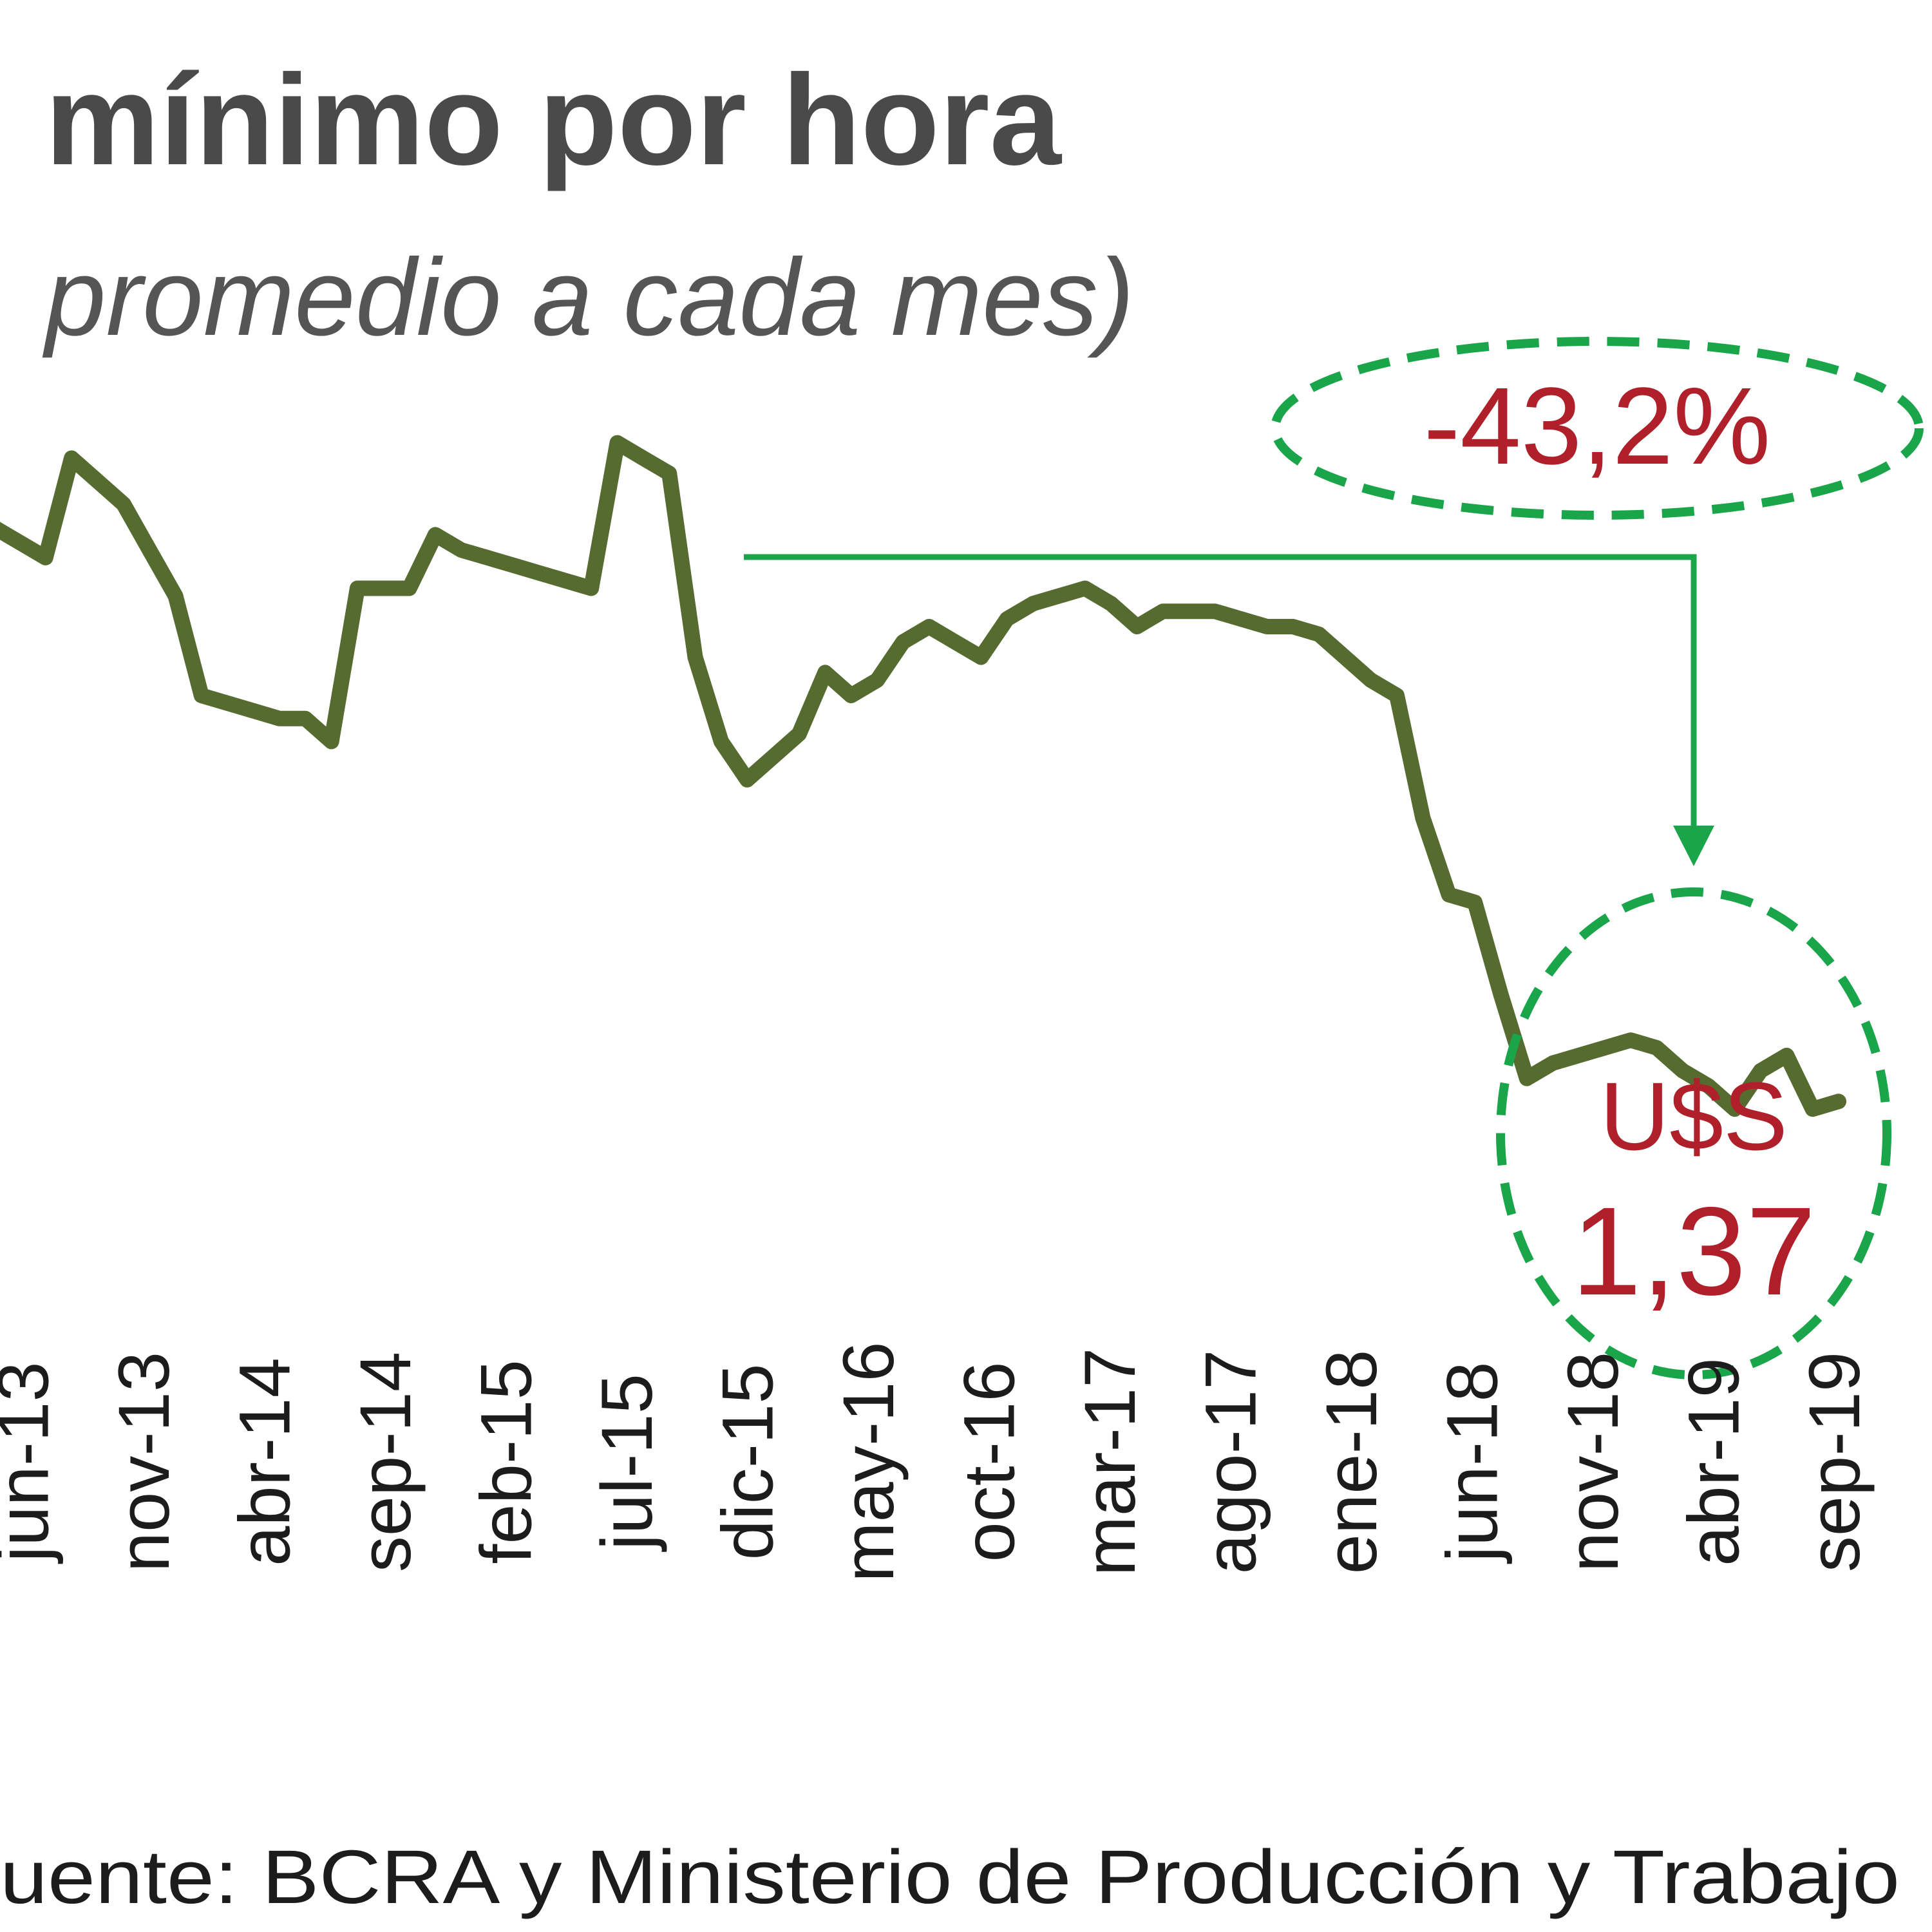  Describe the element at coordinates (1593, 1462) in the screenshot. I see `x-tick-label: nov-18` at that location.